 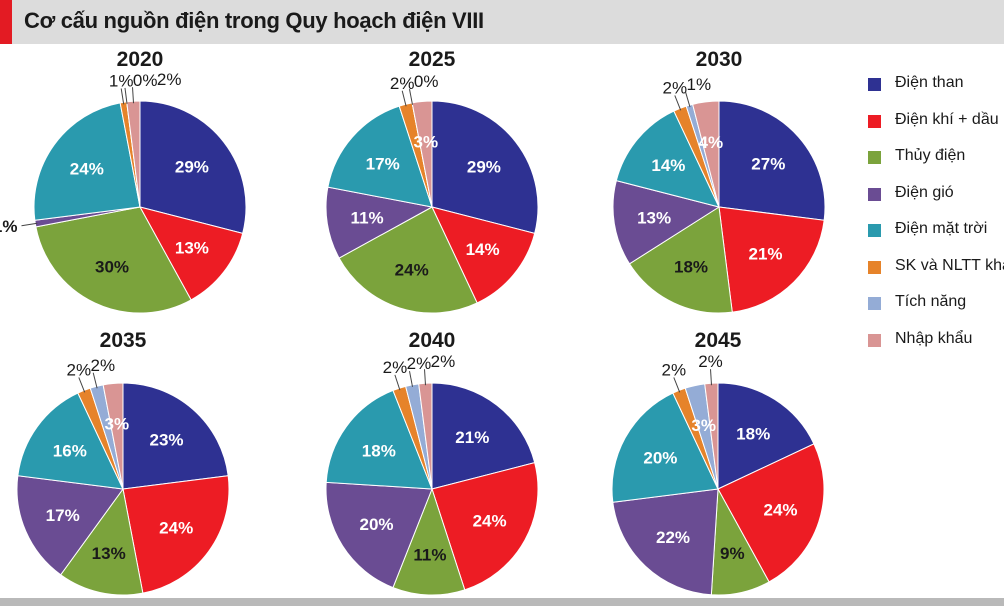 I want to click on pie-label-2040-7: 2%, so click(x=419, y=363).